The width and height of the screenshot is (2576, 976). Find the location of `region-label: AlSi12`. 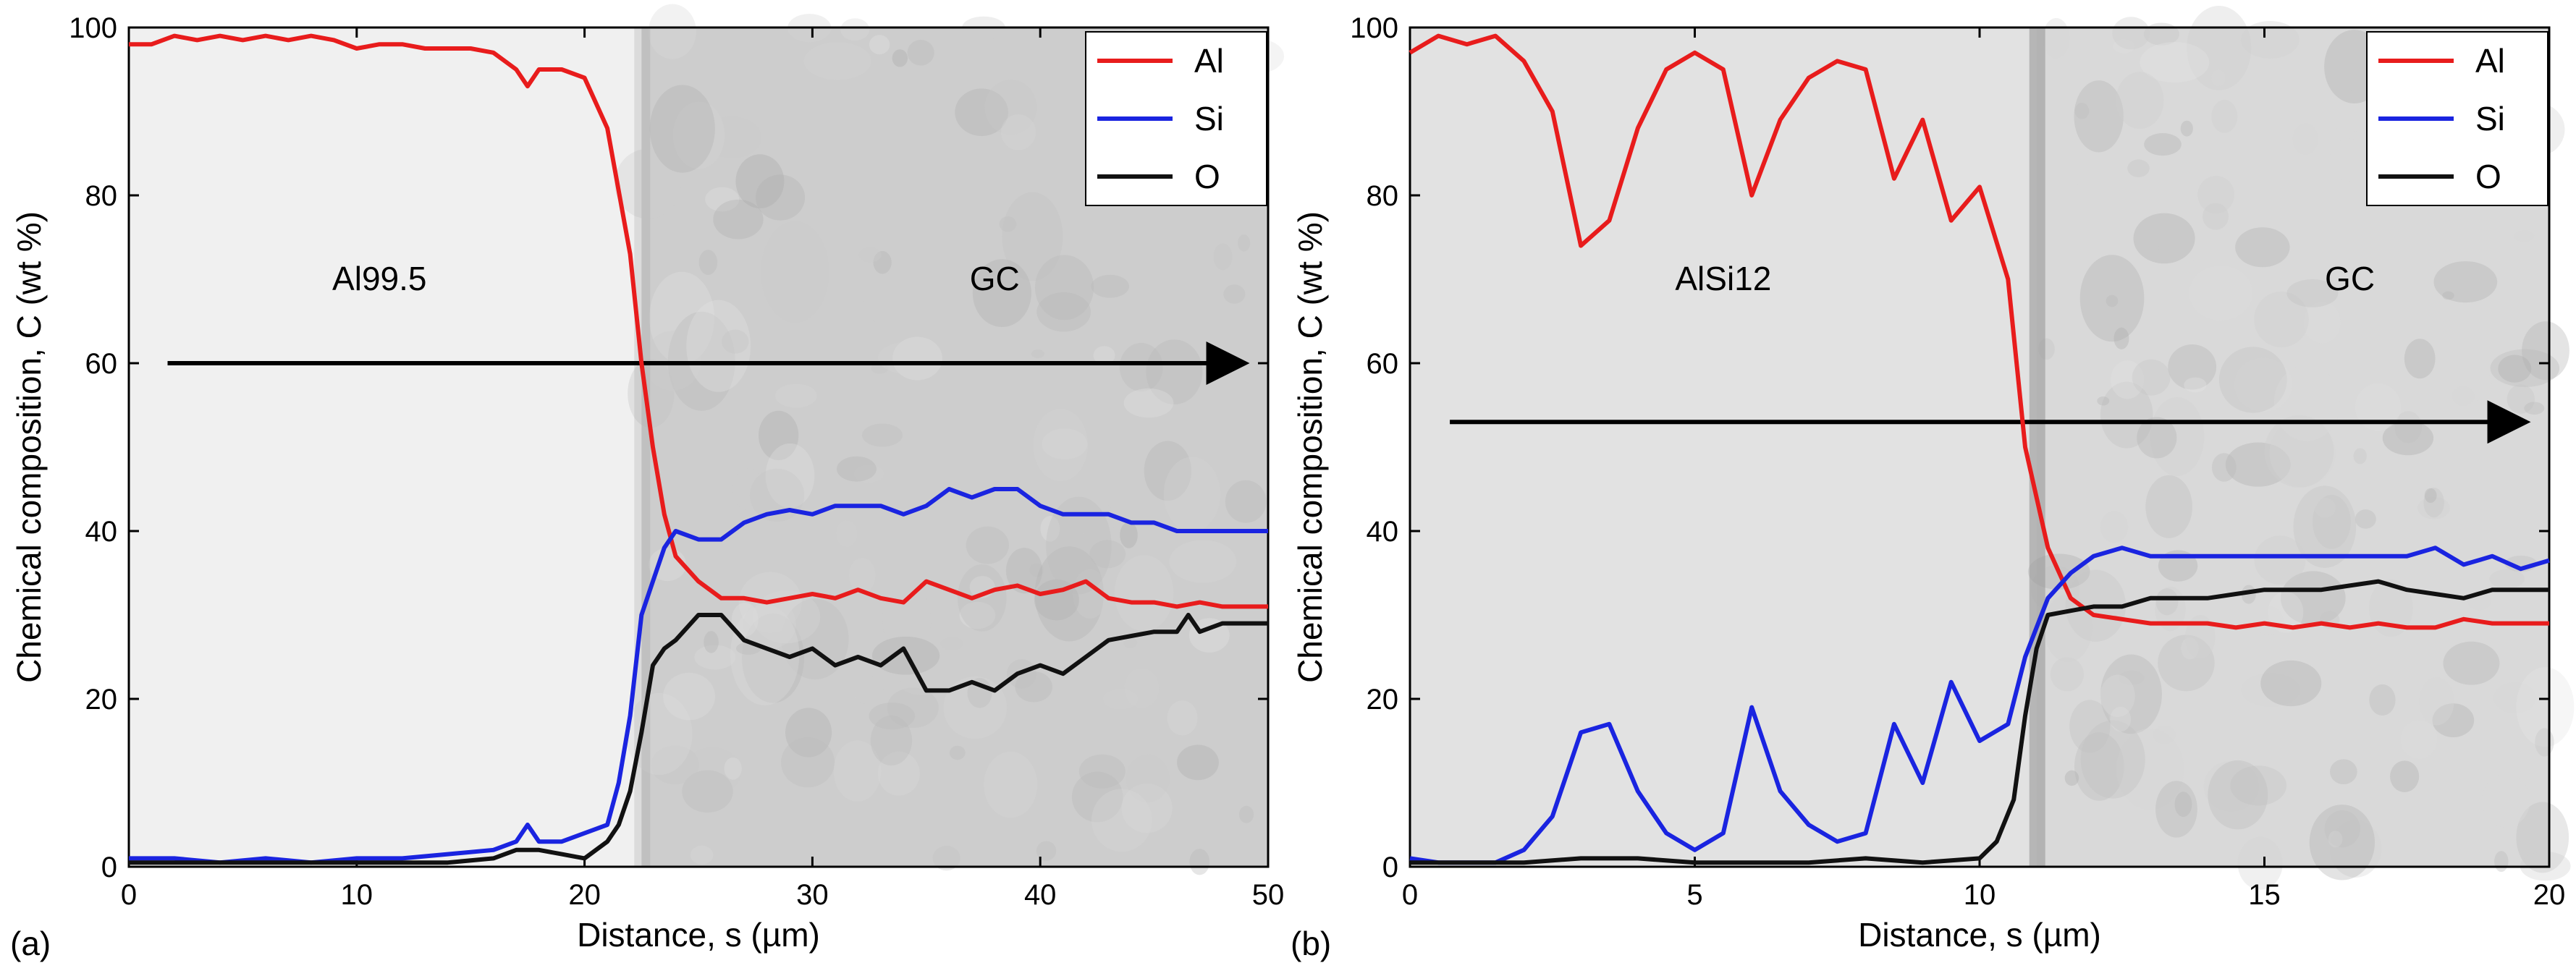

region-label: AlSi12 is located at coordinates (1723, 278).